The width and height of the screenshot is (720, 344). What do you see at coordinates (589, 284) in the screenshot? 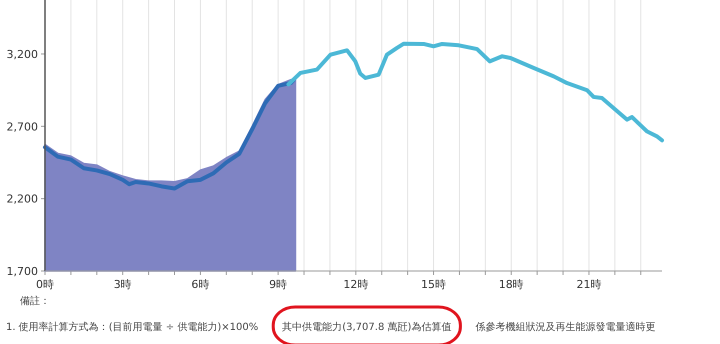
I see `x-tick-label: 21時` at bounding box center [589, 284].